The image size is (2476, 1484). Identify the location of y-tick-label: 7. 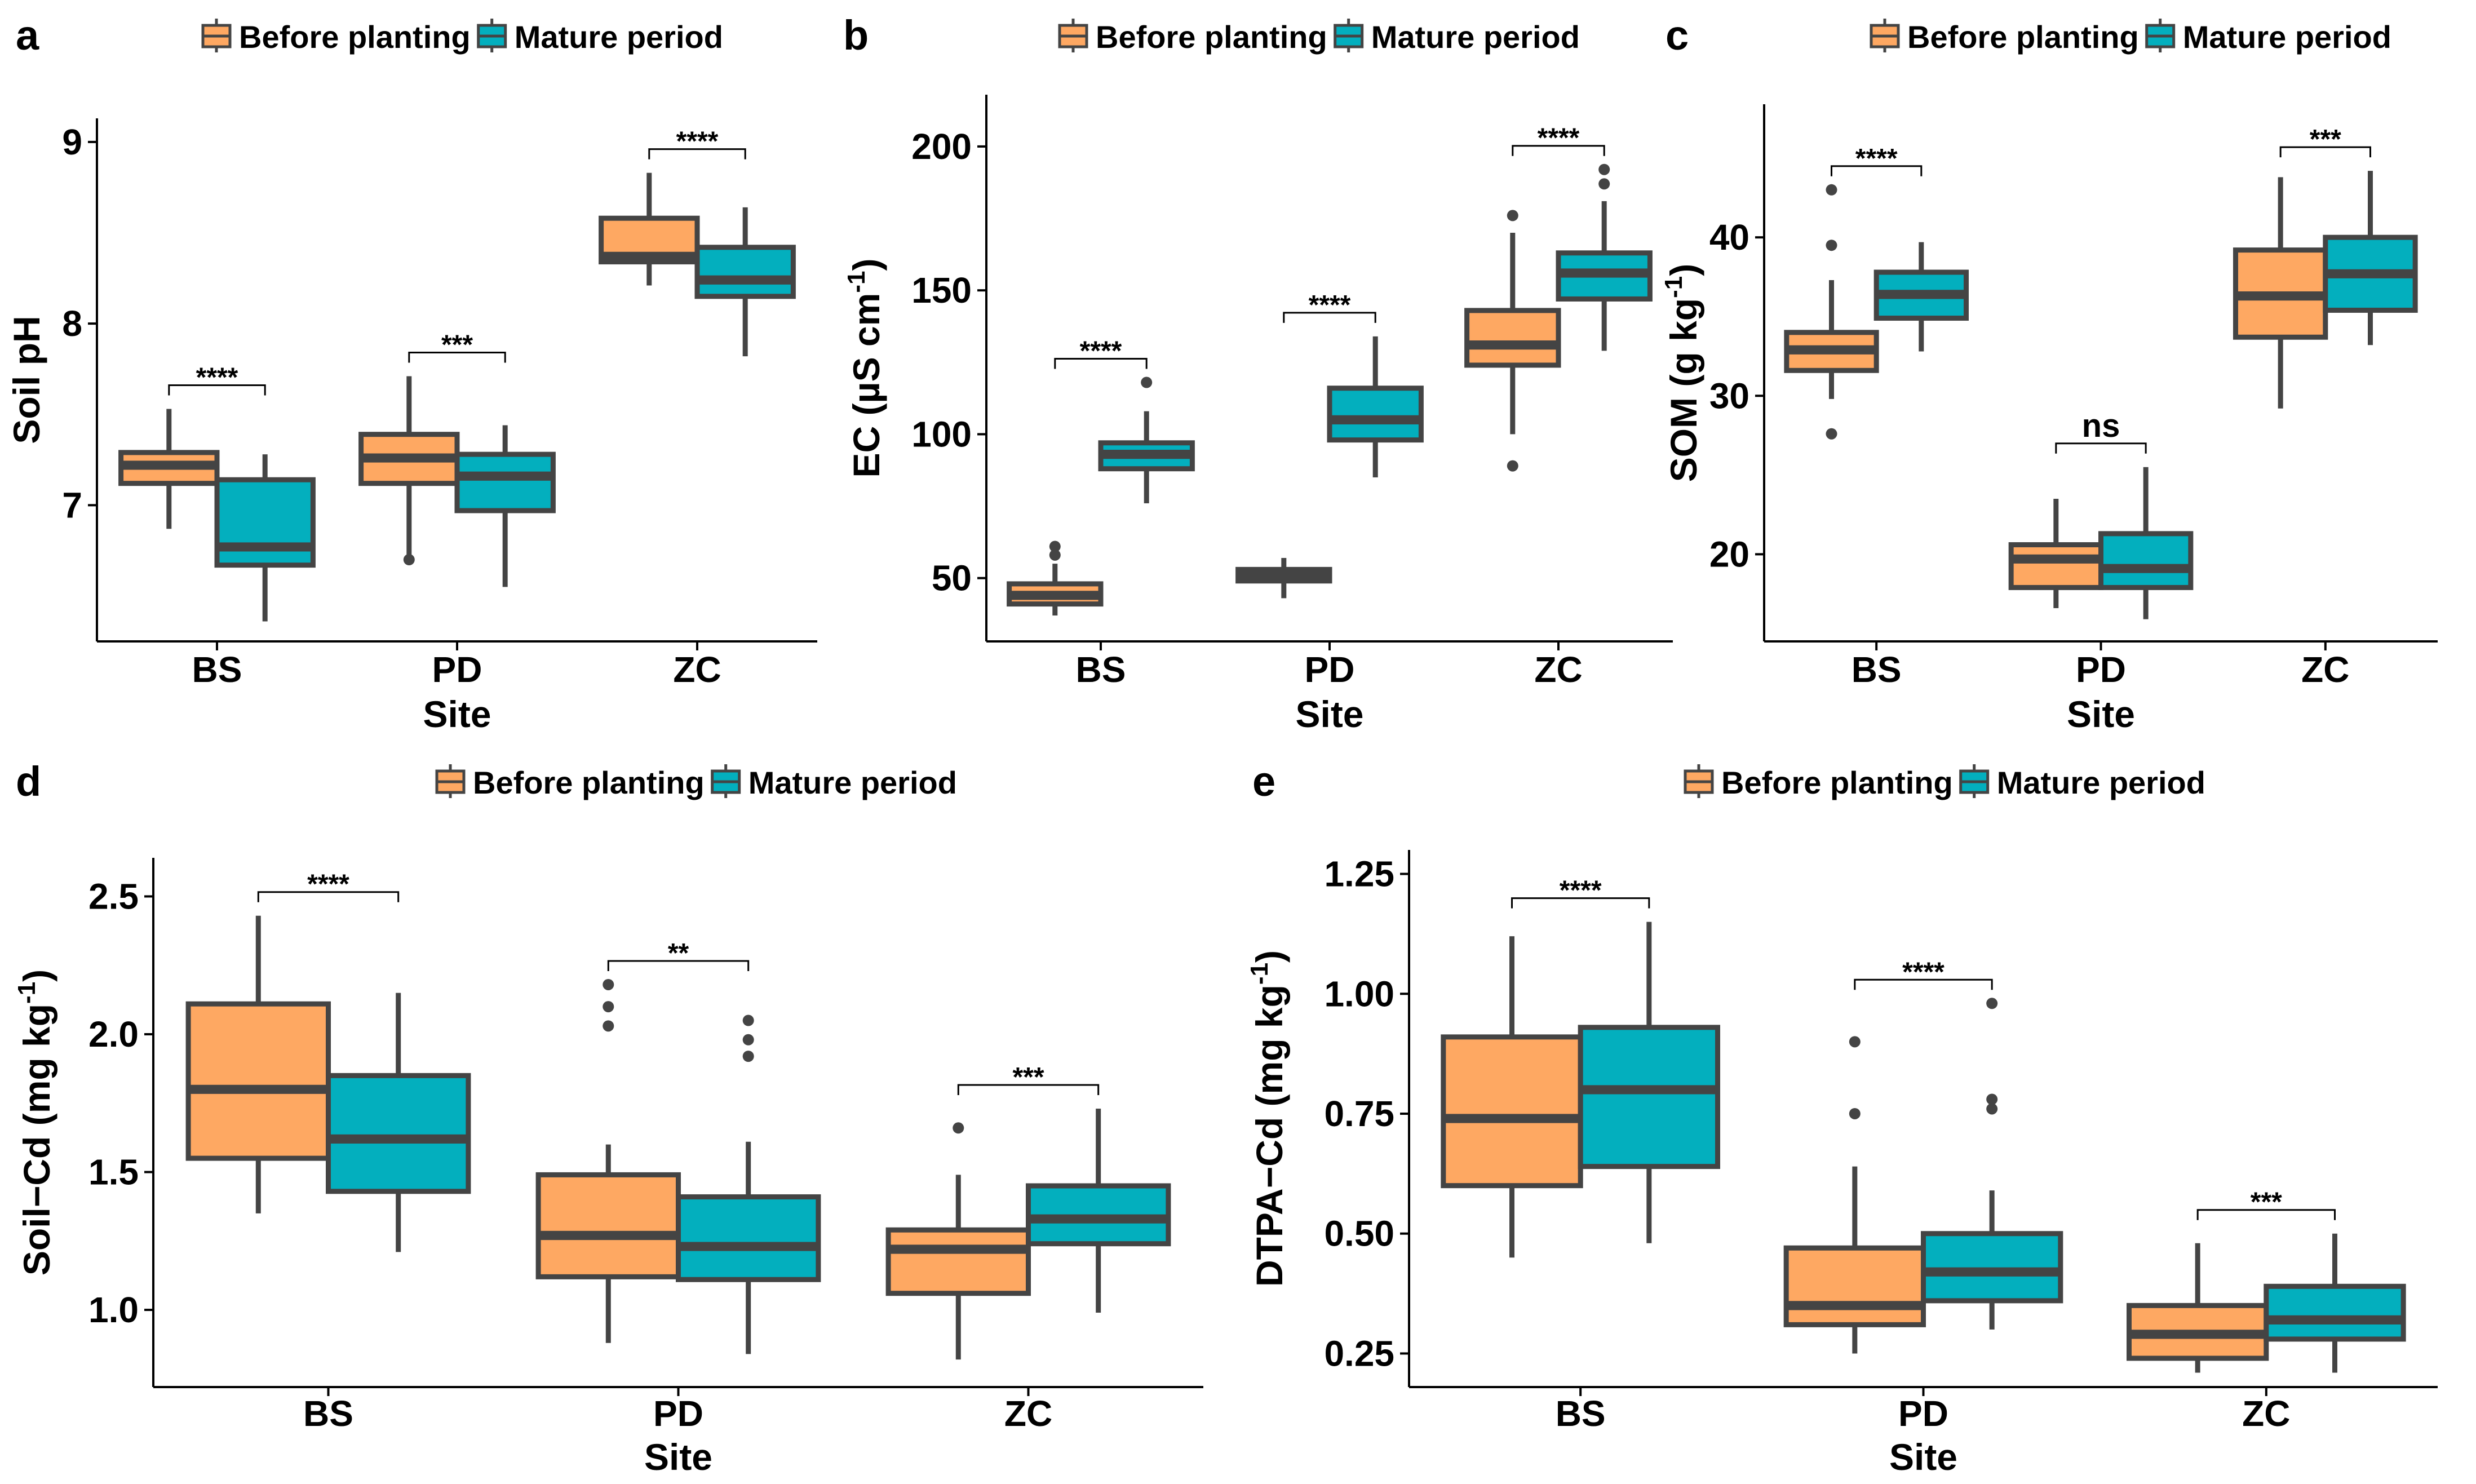
(72, 505).